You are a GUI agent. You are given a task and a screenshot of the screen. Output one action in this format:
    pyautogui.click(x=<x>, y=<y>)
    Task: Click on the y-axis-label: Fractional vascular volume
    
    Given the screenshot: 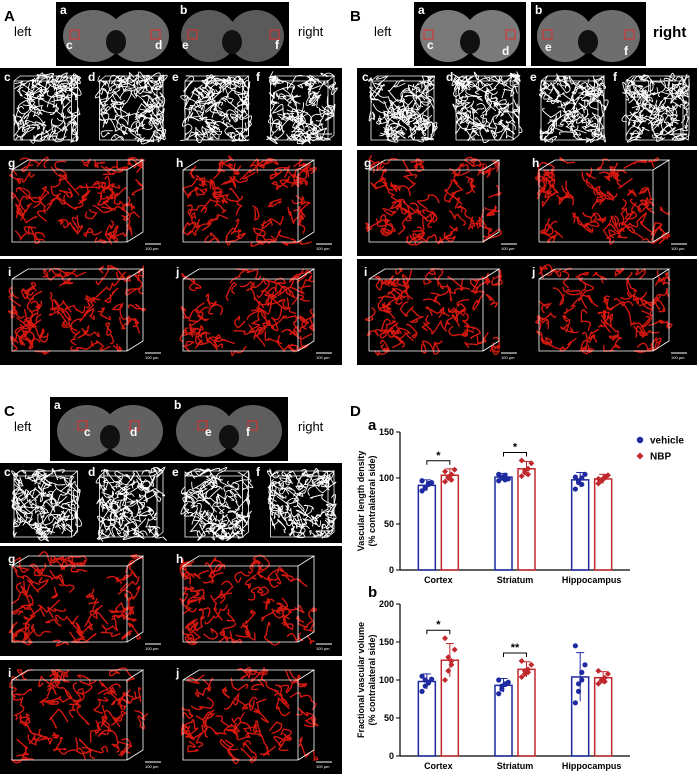 What is the action you would take?
    pyautogui.click(x=361, y=680)
    